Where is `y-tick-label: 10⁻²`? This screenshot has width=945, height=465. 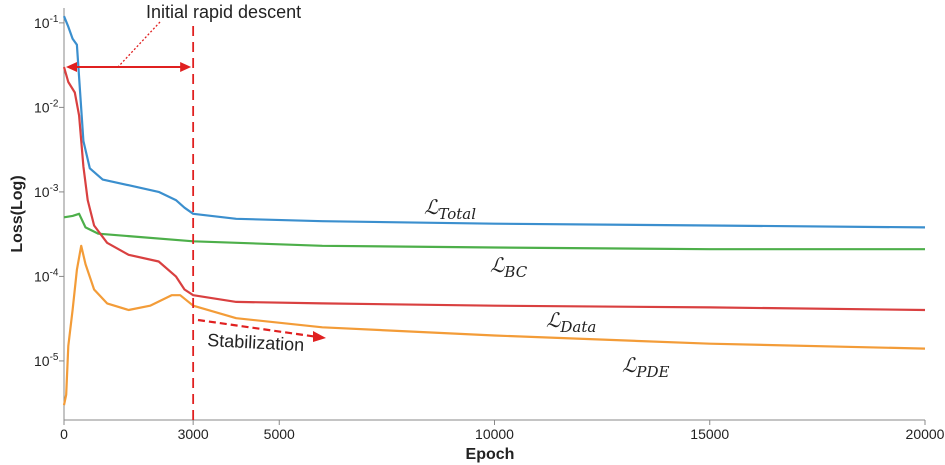 y-tick-label: 10⁻² is located at coordinates (46, 106).